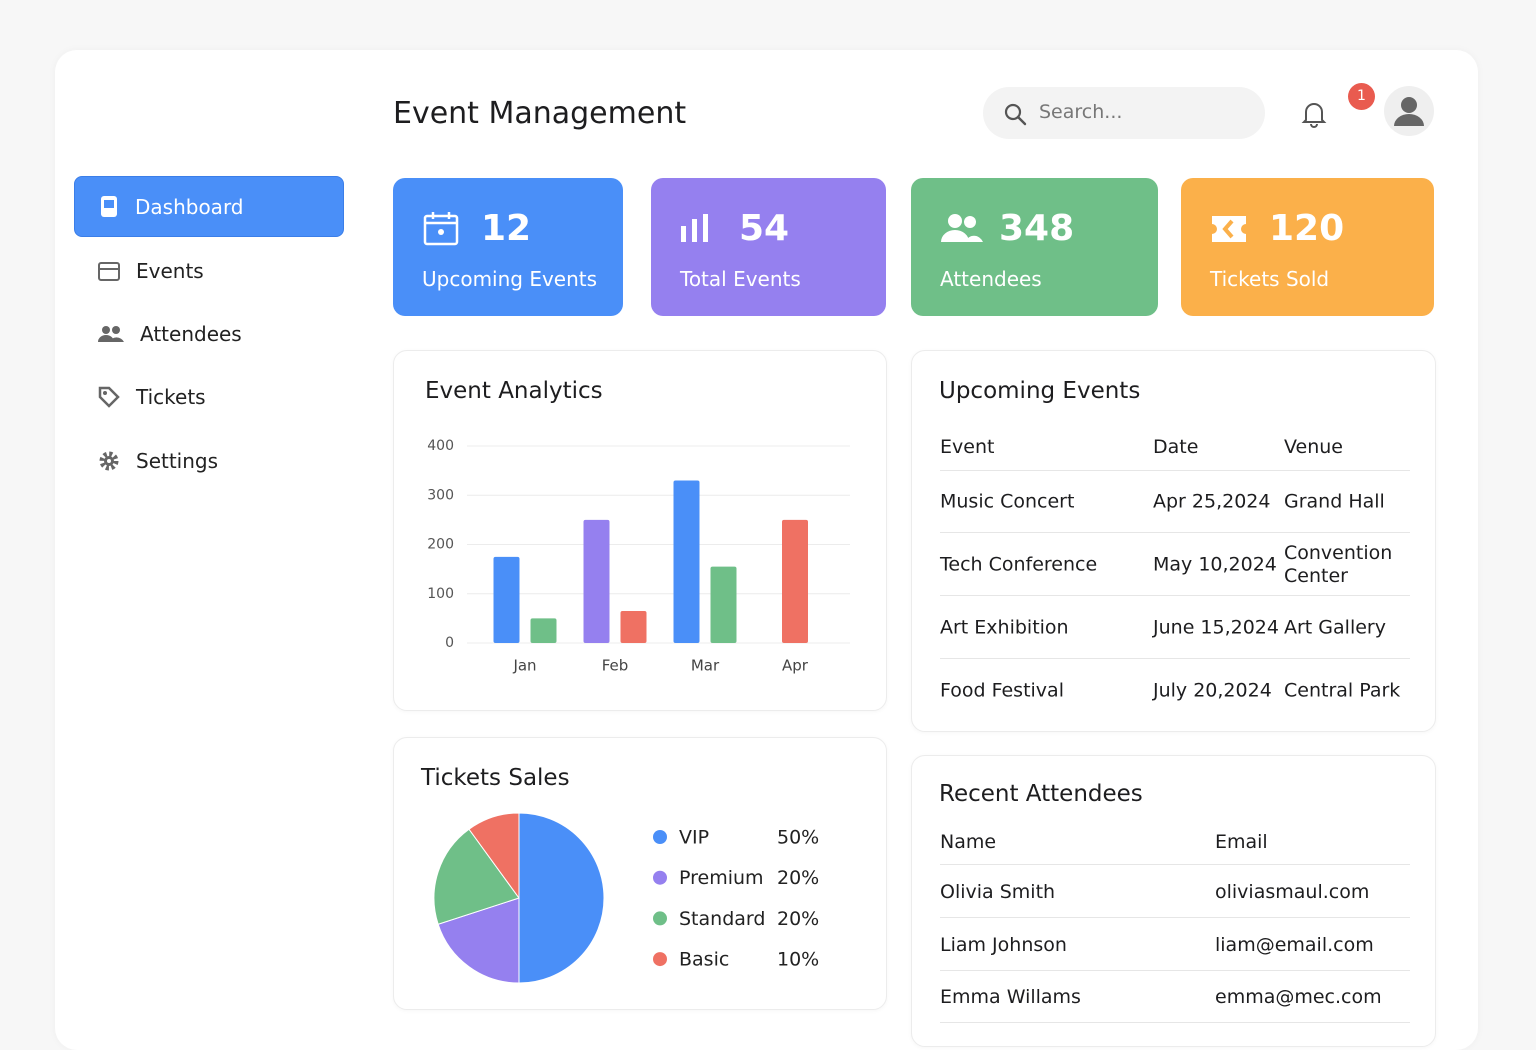 The height and width of the screenshot is (1050, 1536). Describe the element at coordinates (798, 960) in the screenshot. I see `legend-value: 10%` at that location.